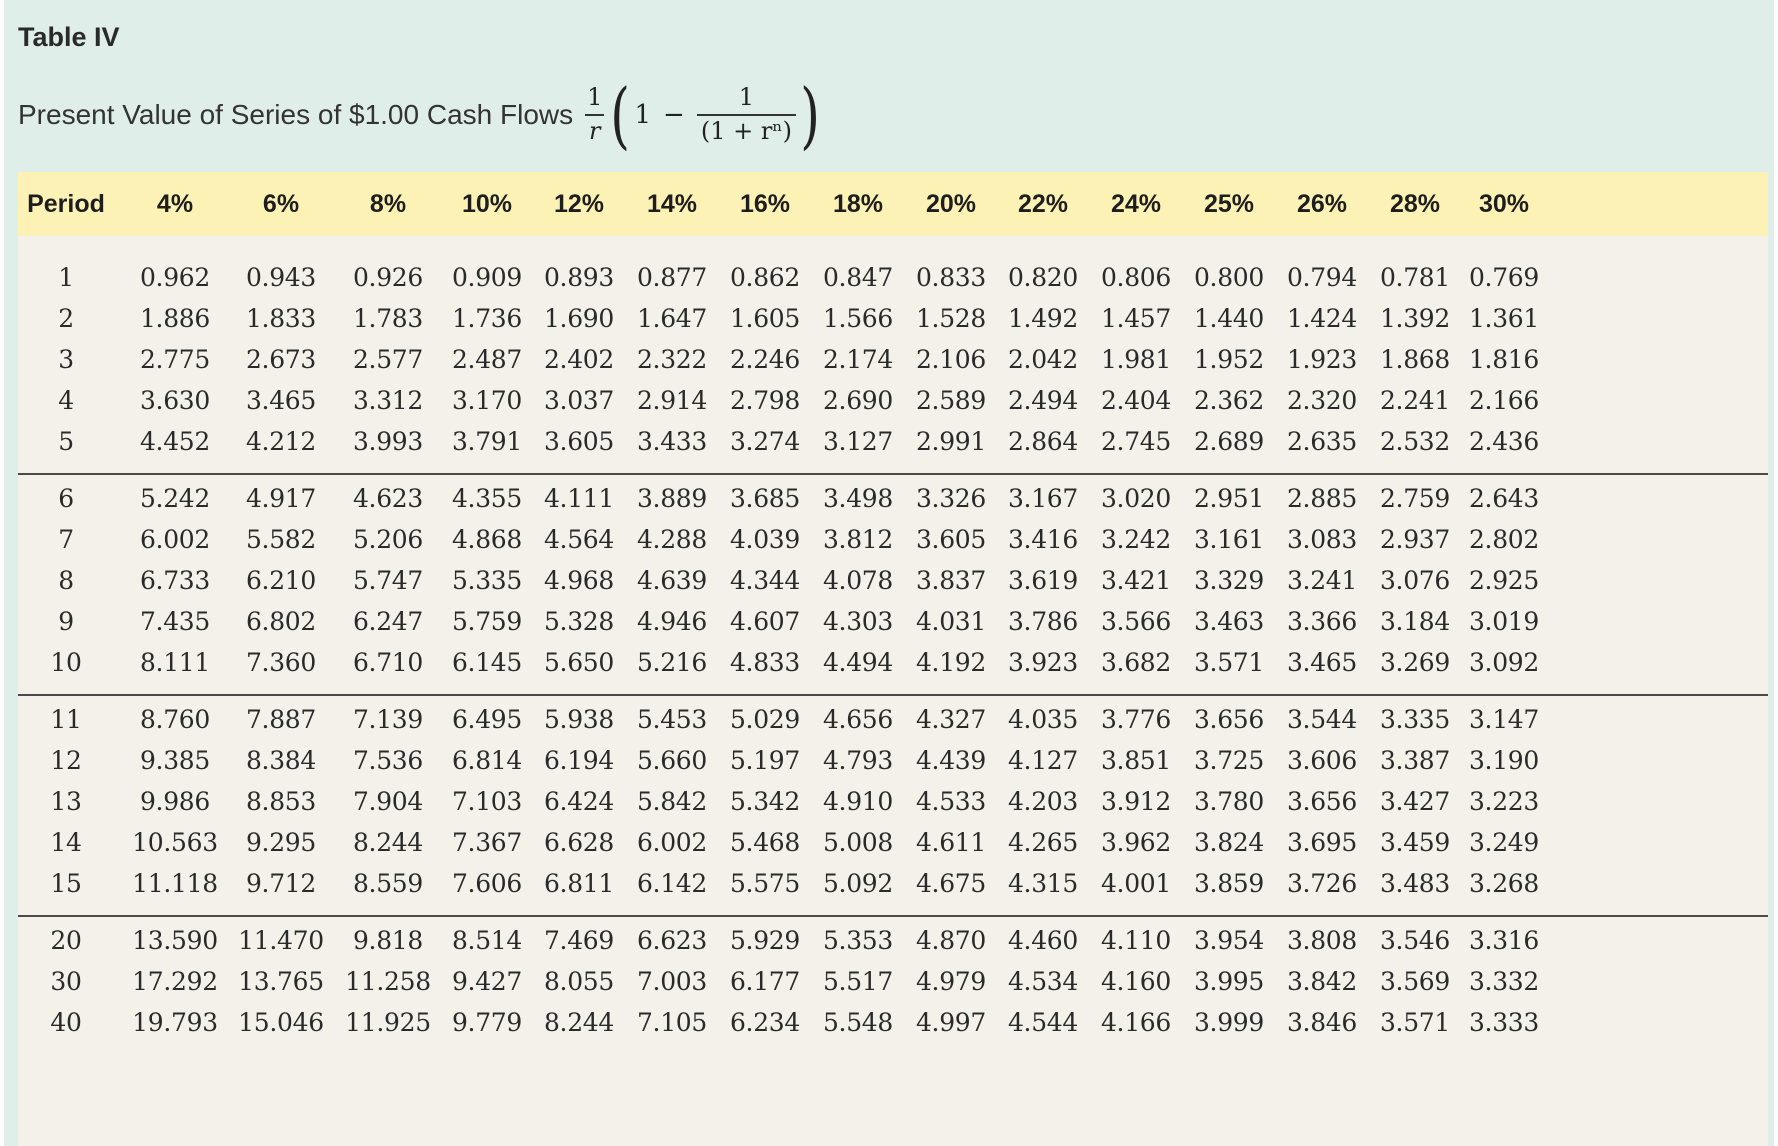 This screenshot has width=1778, height=1146. I want to click on pv-factor-cell: 6.623, so click(672, 940).